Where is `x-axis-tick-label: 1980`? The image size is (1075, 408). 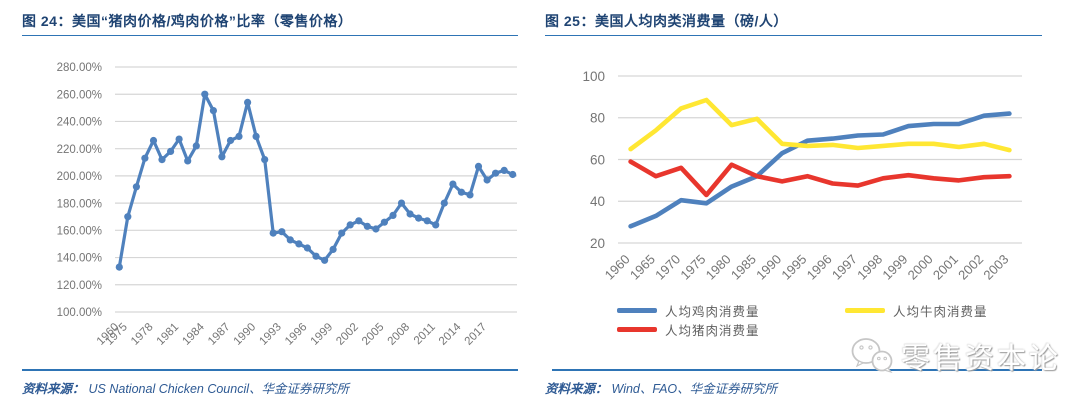 x-axis-tick-label: 1980 is located at coordinates (718, 267).